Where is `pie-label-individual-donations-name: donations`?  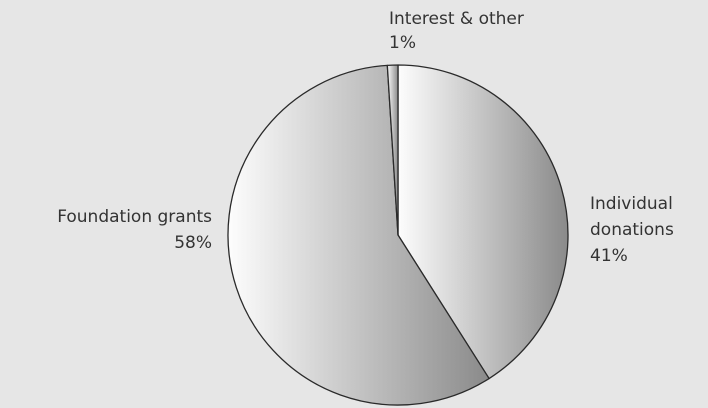 pie-label-individual-donations-name: donations is located at coordinates (632, 230).